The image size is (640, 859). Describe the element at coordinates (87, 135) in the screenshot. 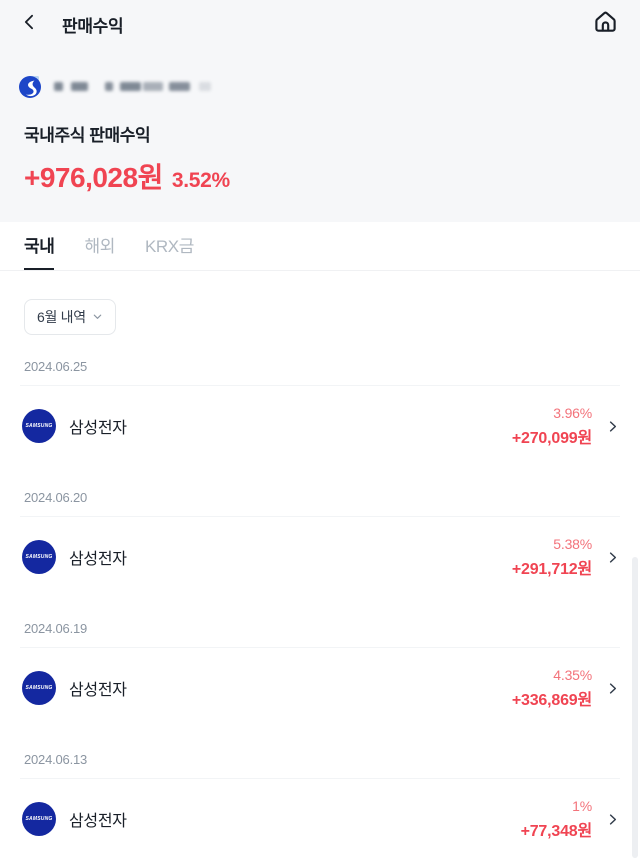

I see `summary-heading: 국내주식 판매수익` at that location.